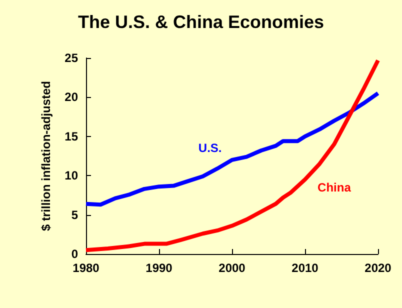  Describe the element at coordinates (201, 22) in the screenshot. I see `chart-title: The U.S. & China Economies` at that location.